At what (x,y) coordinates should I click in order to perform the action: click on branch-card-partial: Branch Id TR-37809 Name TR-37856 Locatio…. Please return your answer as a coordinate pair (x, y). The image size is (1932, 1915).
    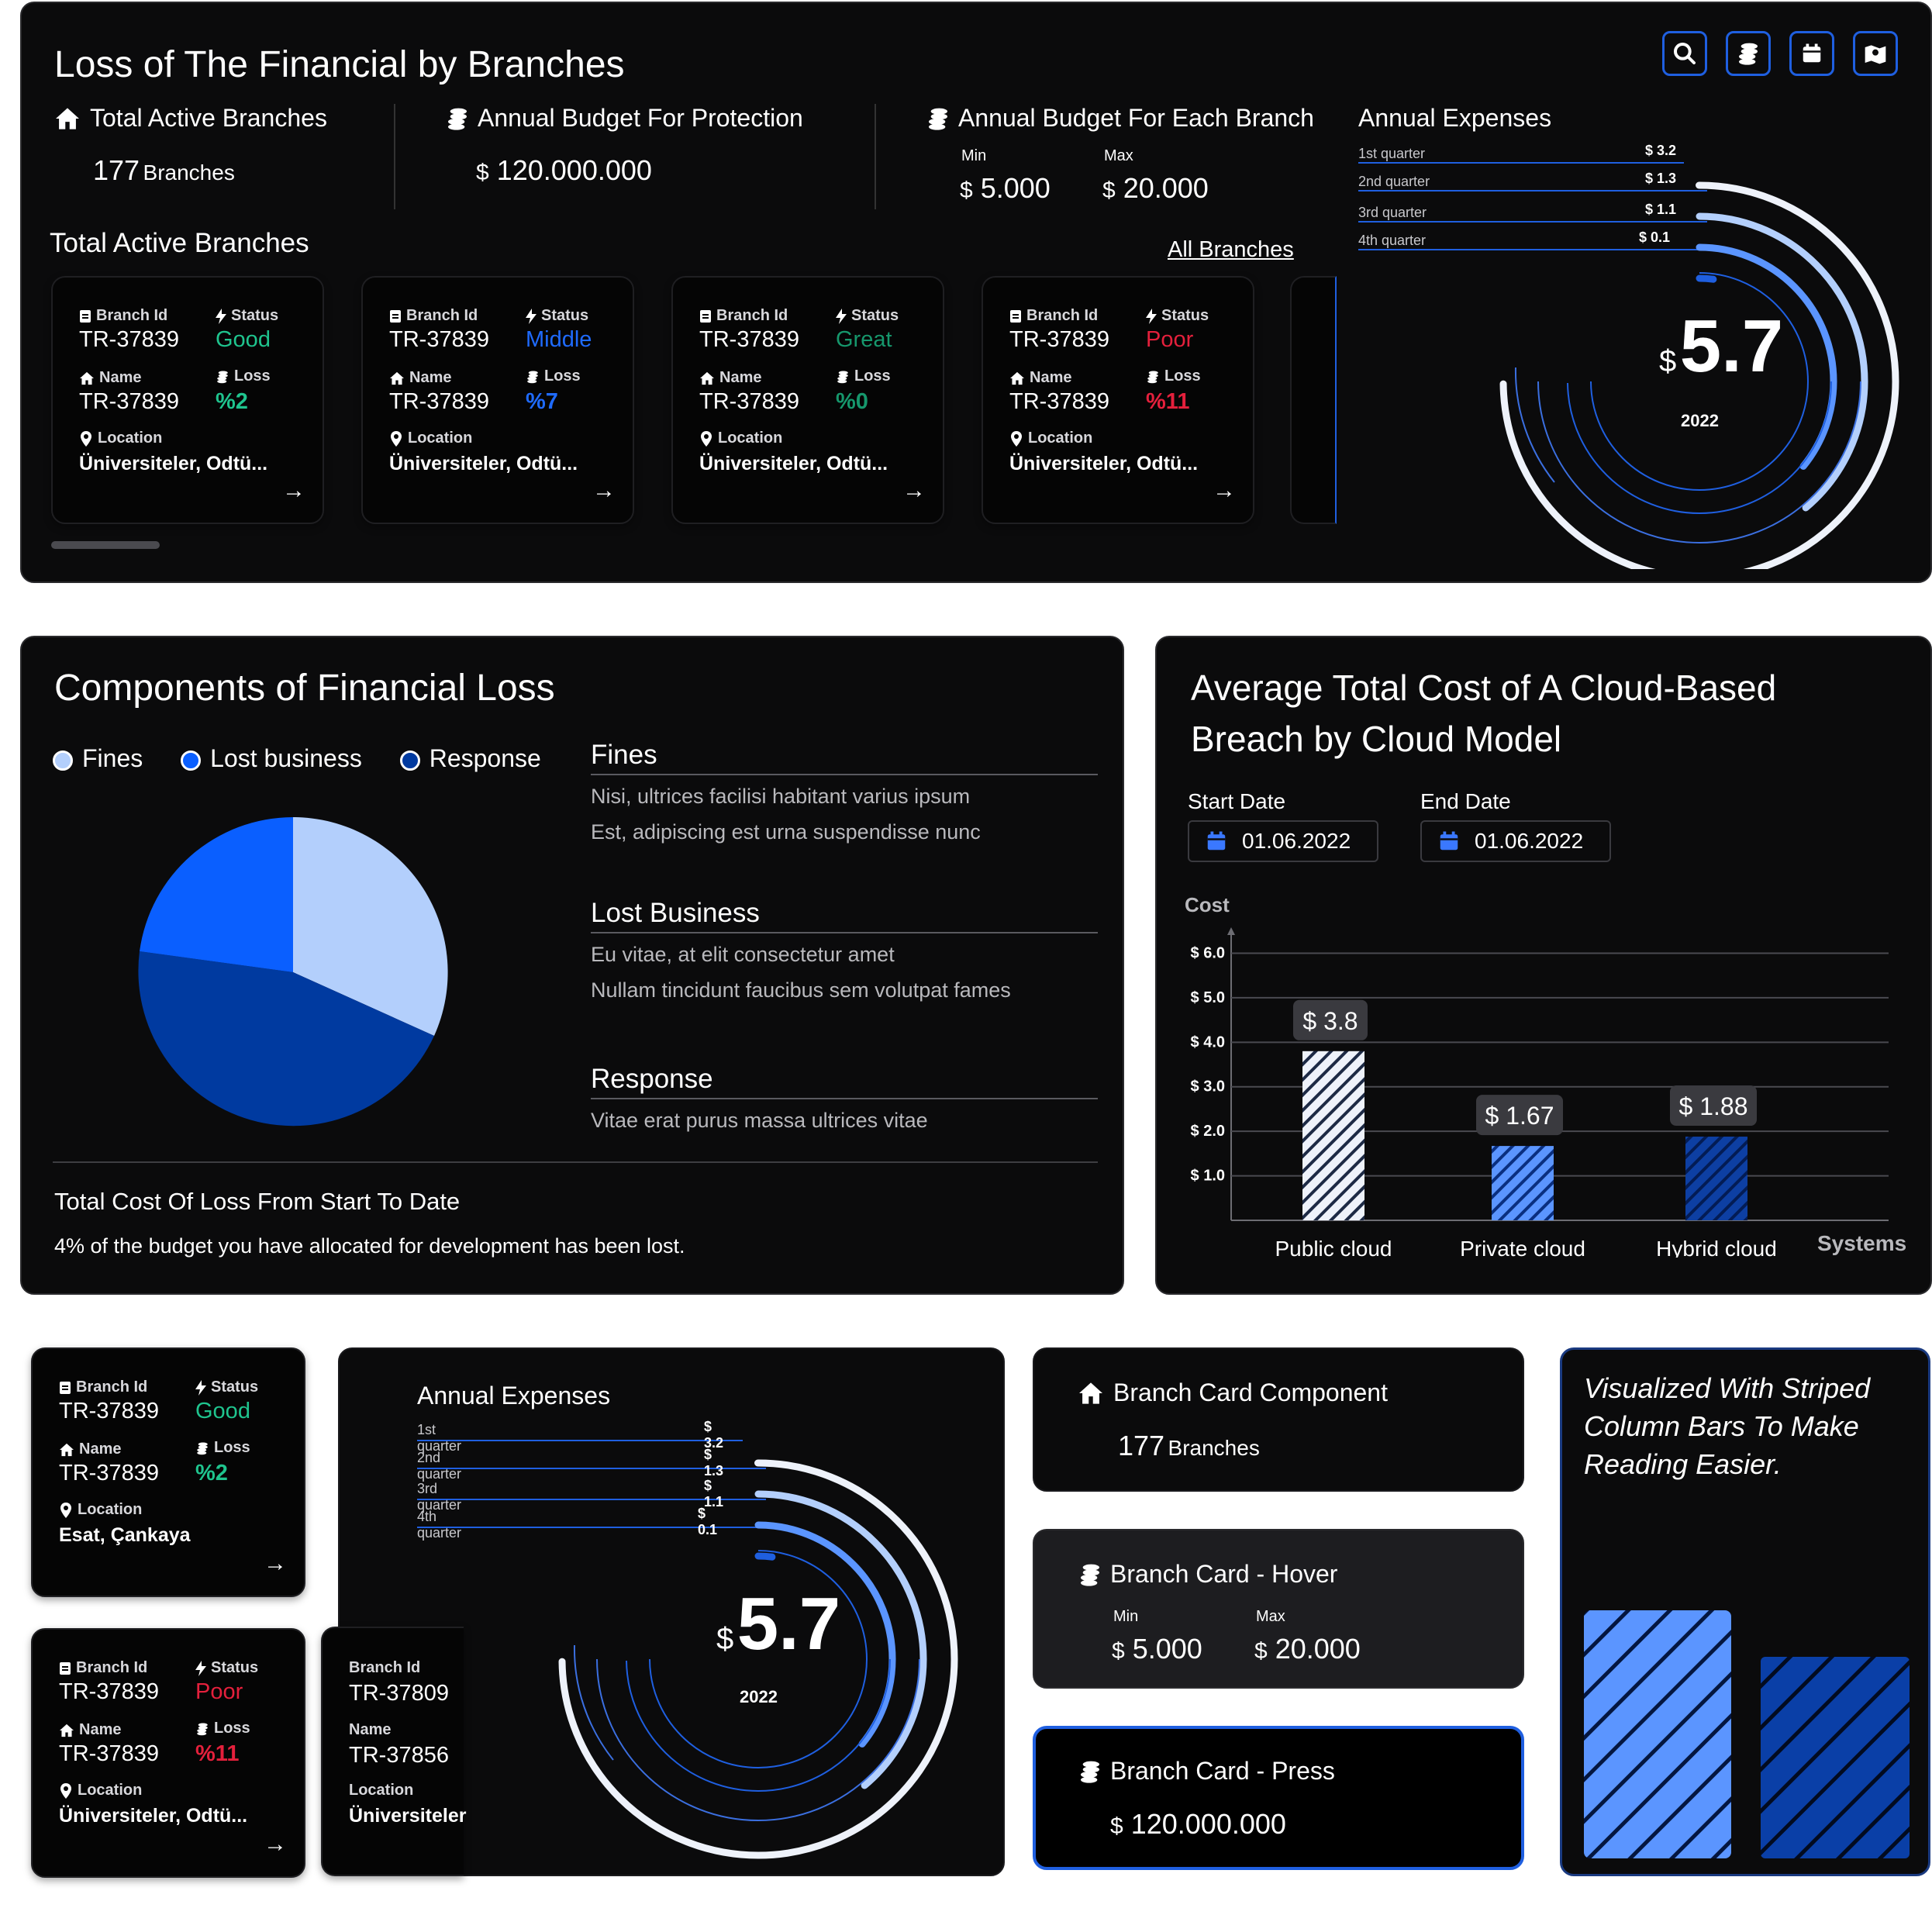
    Looking at the image, I should click on (393, 1752).